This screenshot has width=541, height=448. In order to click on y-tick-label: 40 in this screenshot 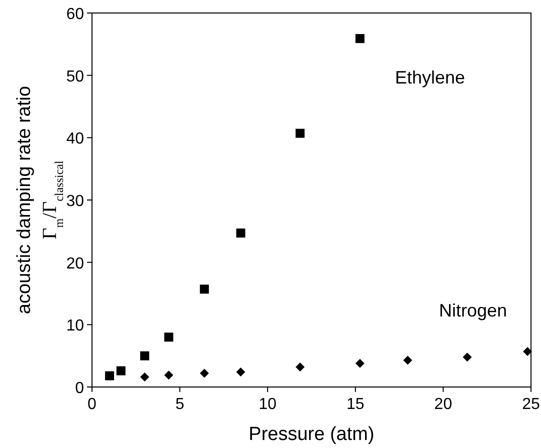, I will do `click(75, 139)`.